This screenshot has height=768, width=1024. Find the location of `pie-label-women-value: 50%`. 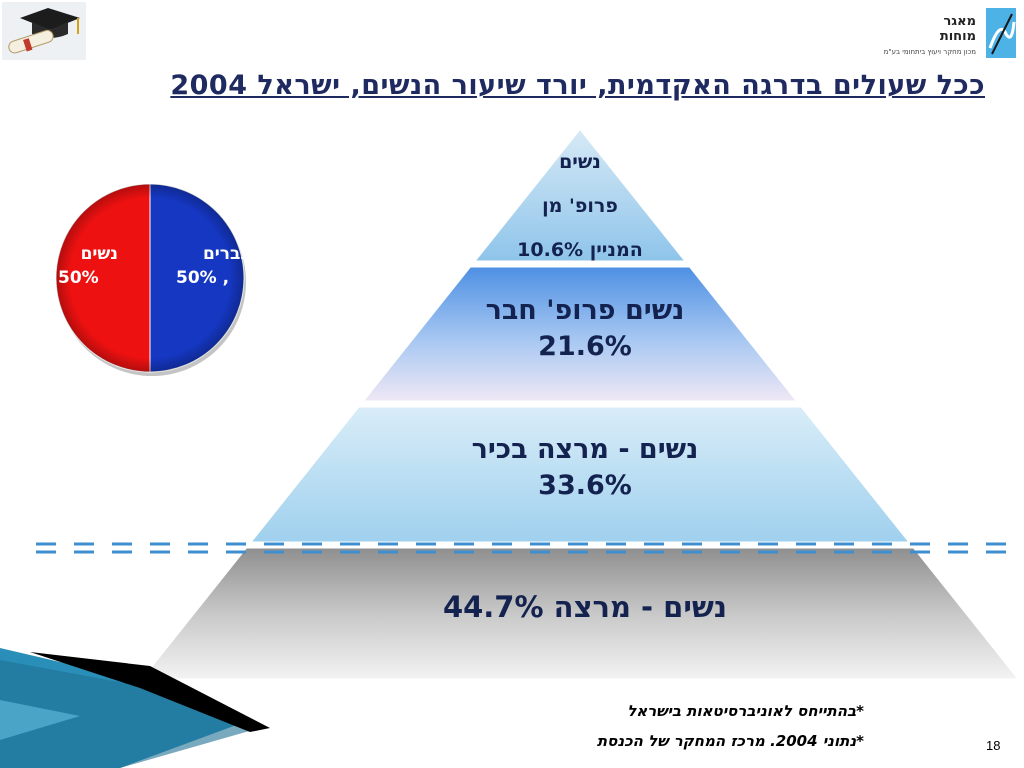

pie-label-women-value: 50% is located at coordinates (78, 278).